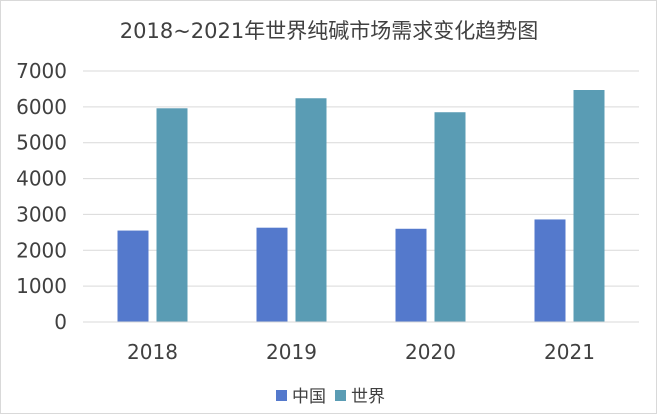 This screenshot has width=657, height=414. What do you see at coordinates (272, 274) in the screenshot?
I see `bar-china-2019` at bounding box center [272, 274].